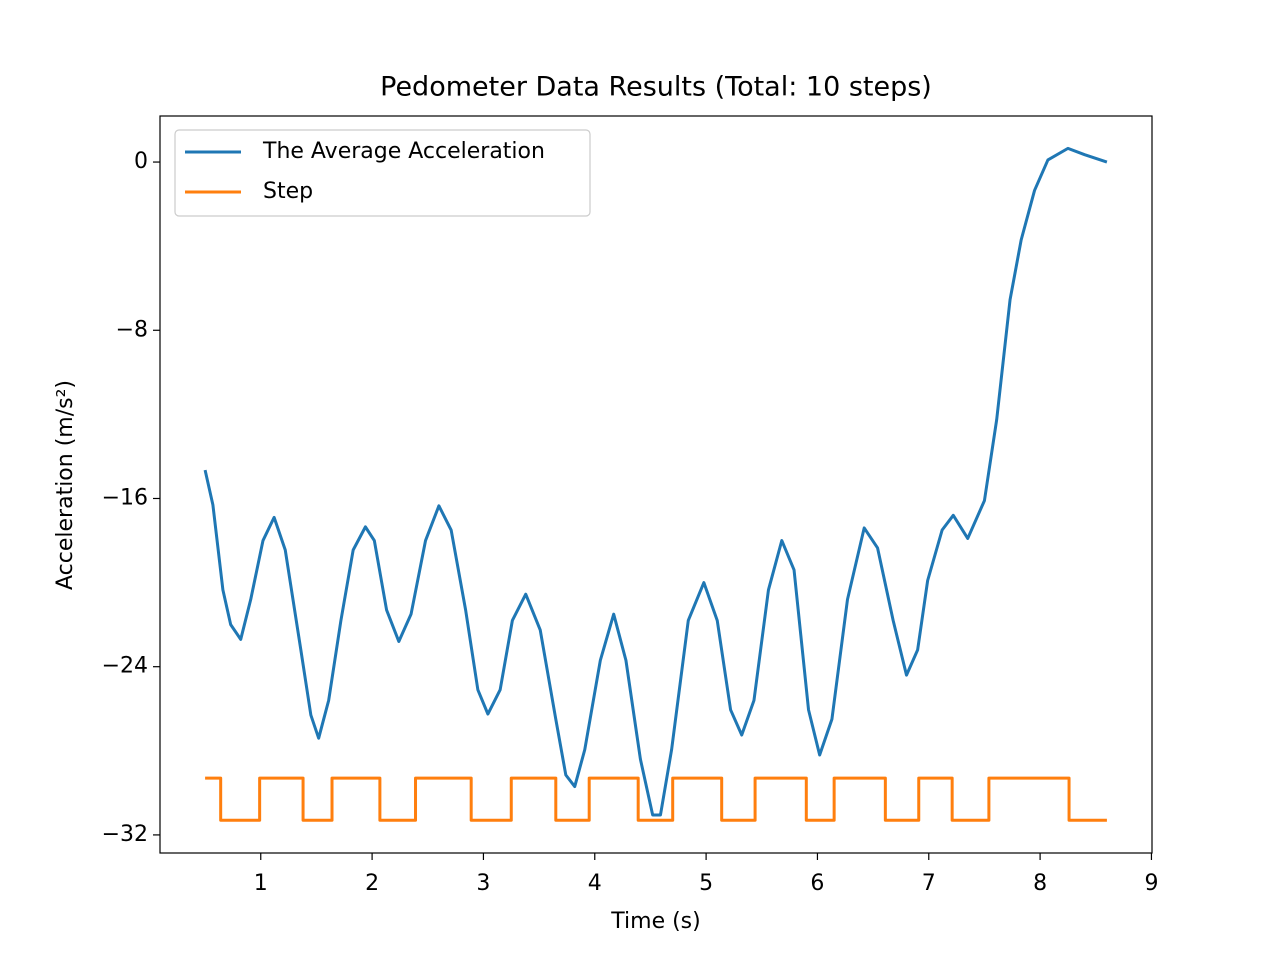  Describe the element at coordinates (372, 883) in the screenshot. I see `x-tick-label: 2` at that location.